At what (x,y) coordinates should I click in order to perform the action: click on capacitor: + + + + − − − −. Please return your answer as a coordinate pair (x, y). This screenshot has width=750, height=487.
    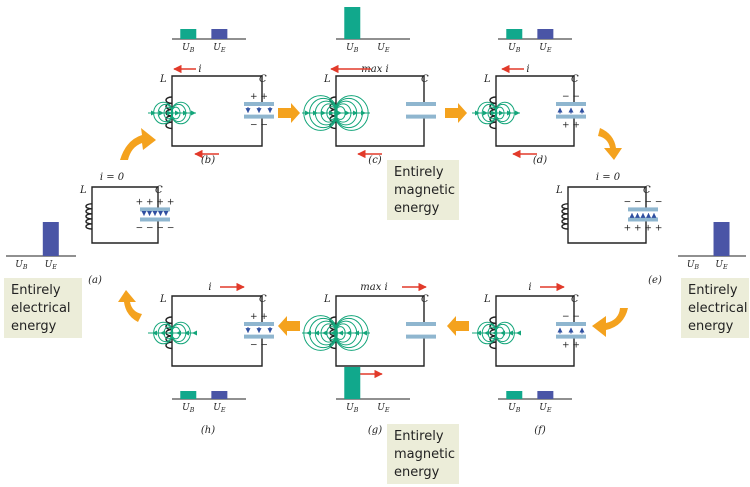
    Looking at the image, I should click on (155, 215).